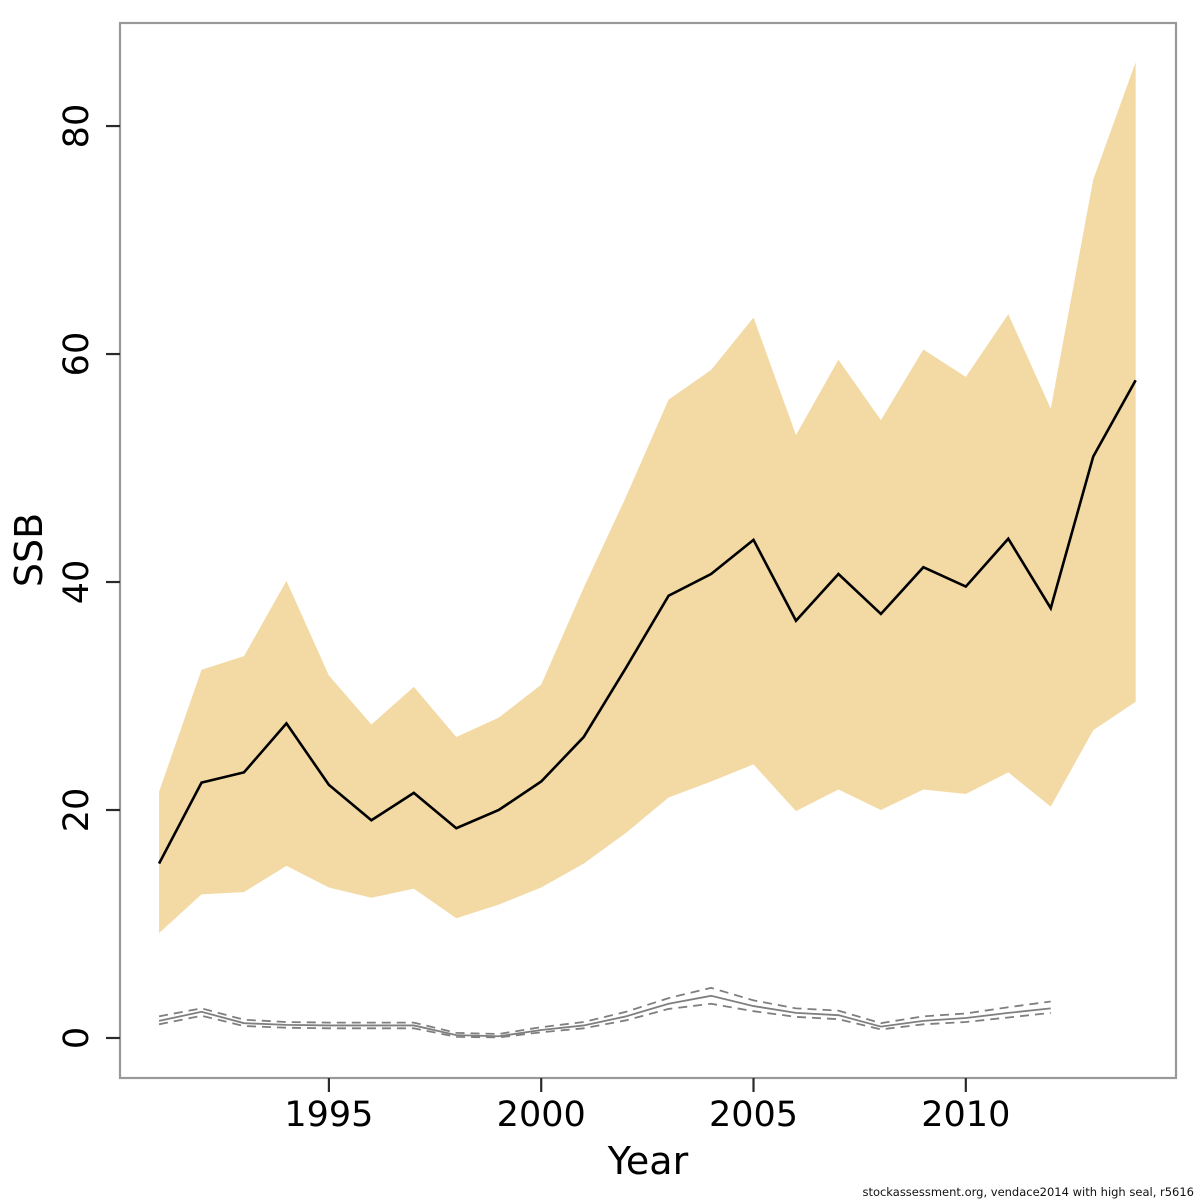 The width and height of the screenshot is (1200, 1200). I want to click on y-tick-label: 40, so click(77, 582).